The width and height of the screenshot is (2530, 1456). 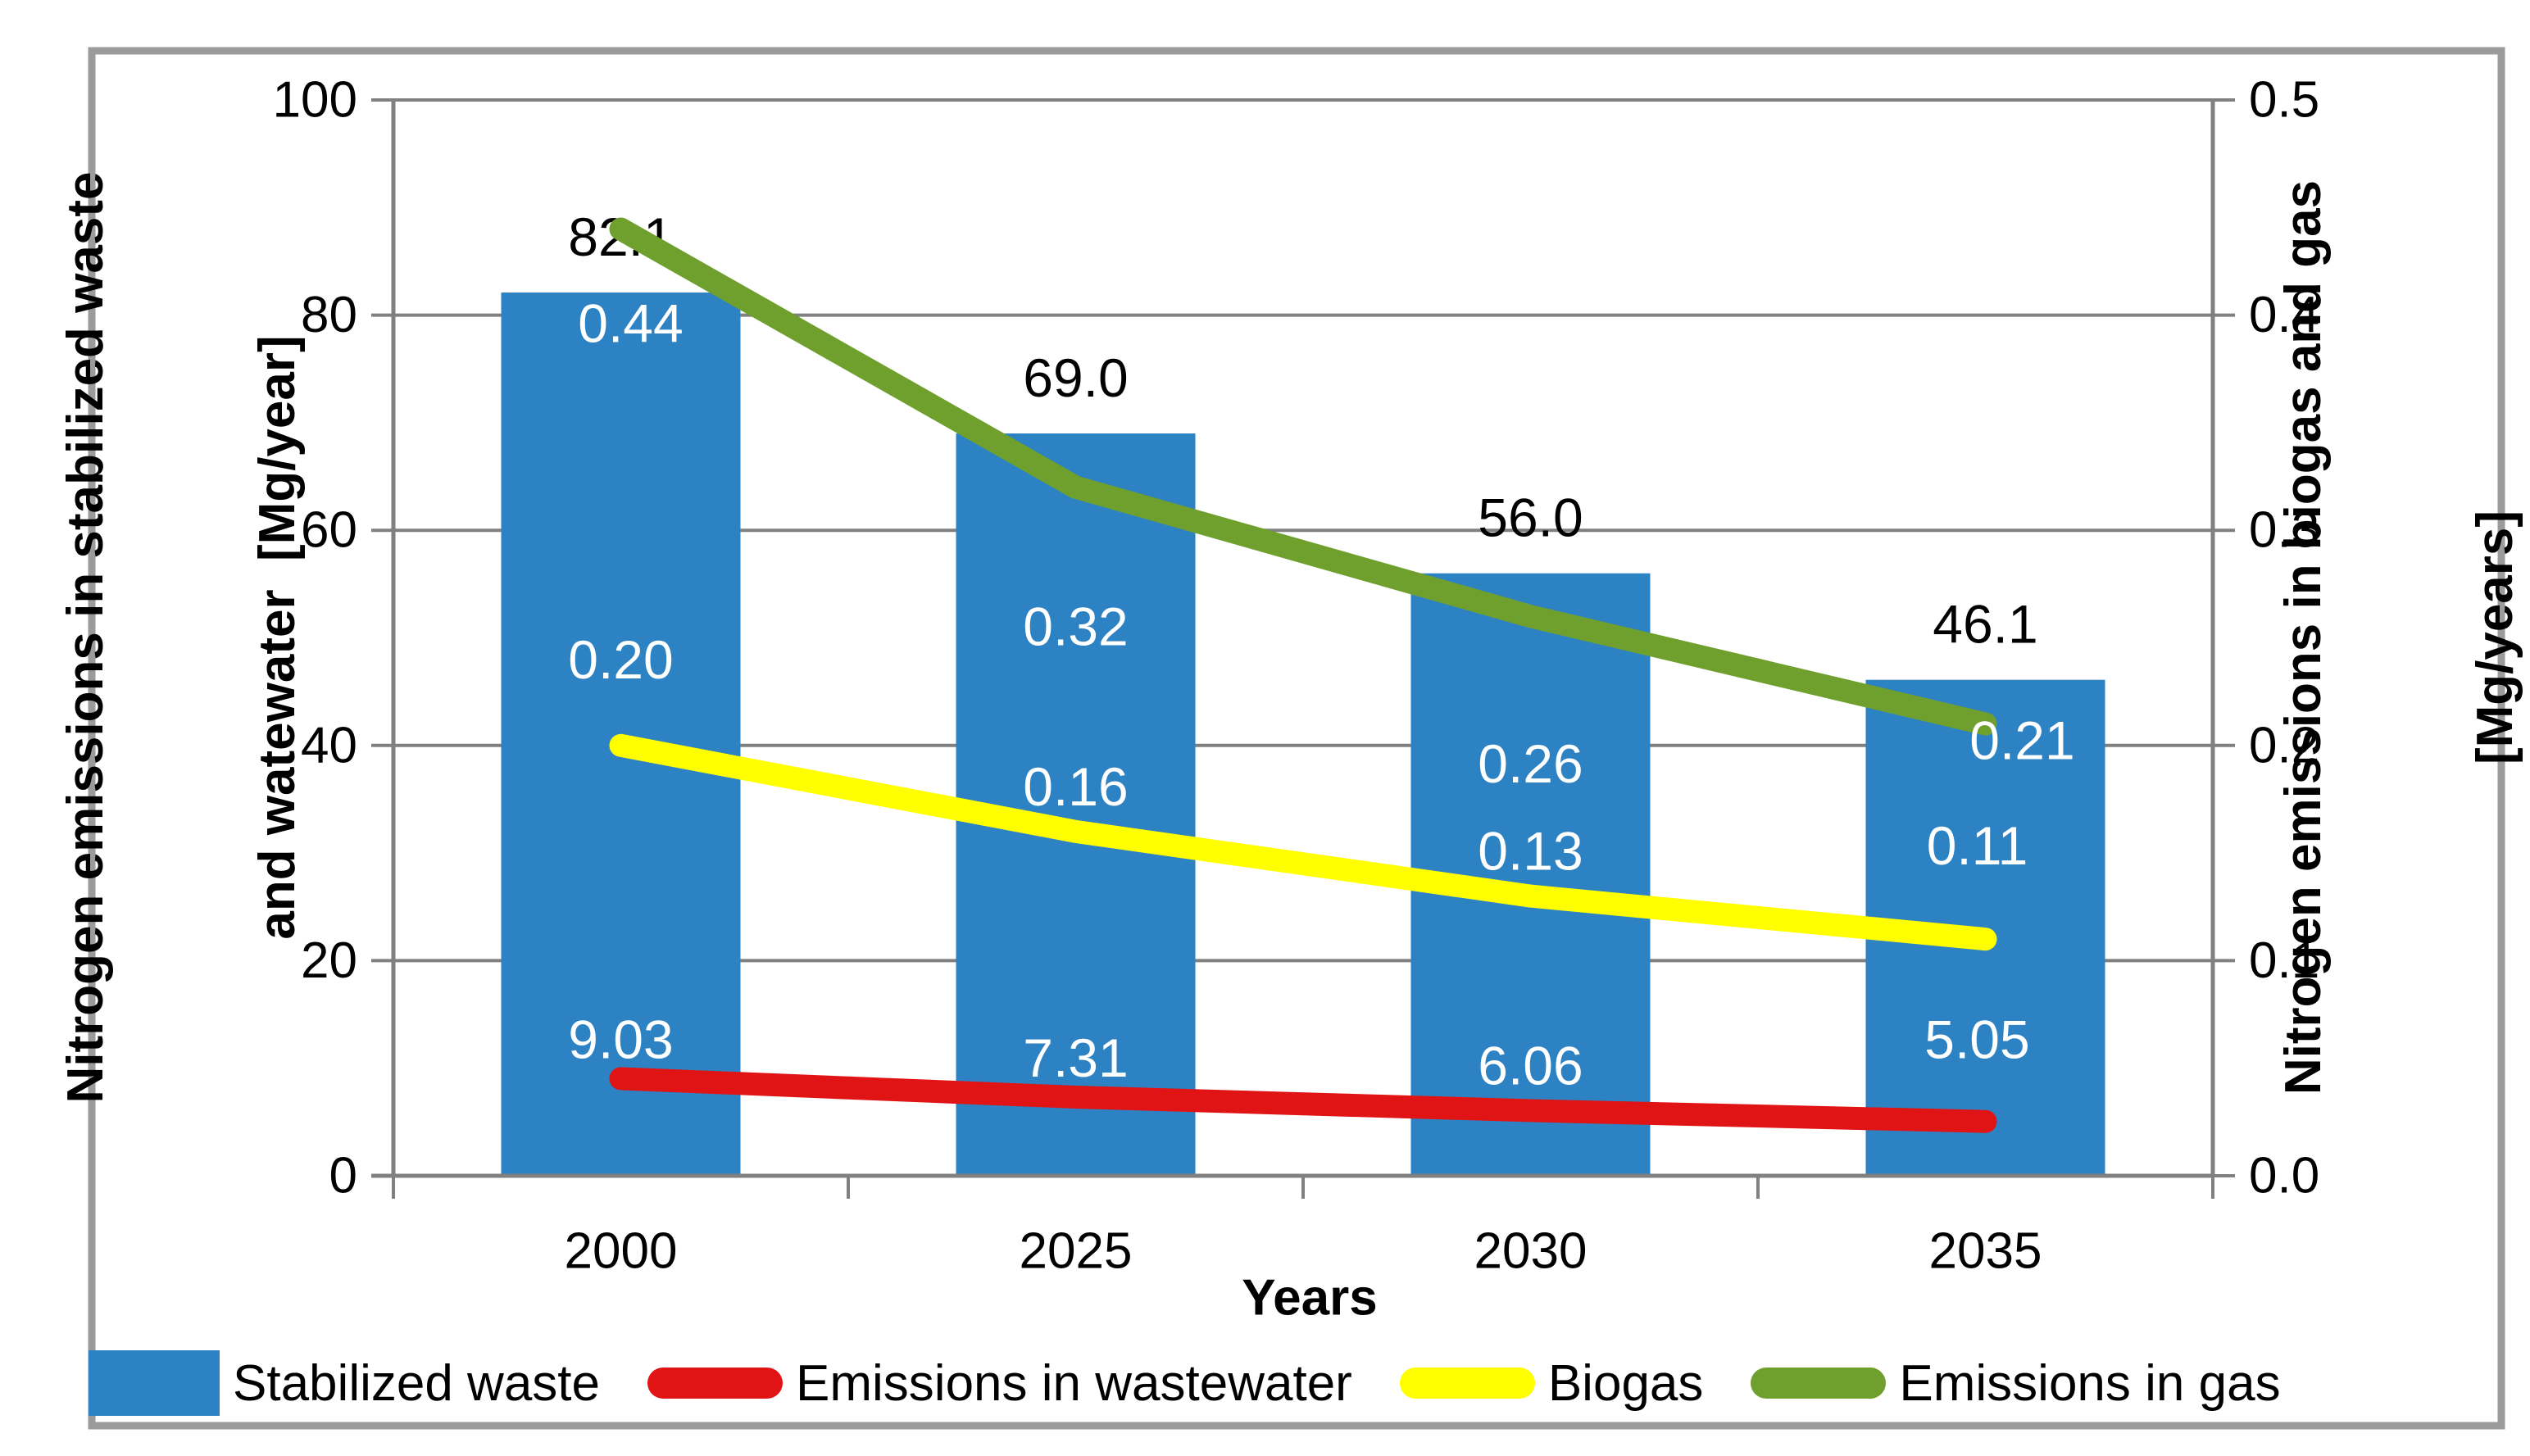 What do you see at coordinates (329, 745) in the screenshot?
I see `y-tick-label-left: 40` at bounding box center [329, 745].